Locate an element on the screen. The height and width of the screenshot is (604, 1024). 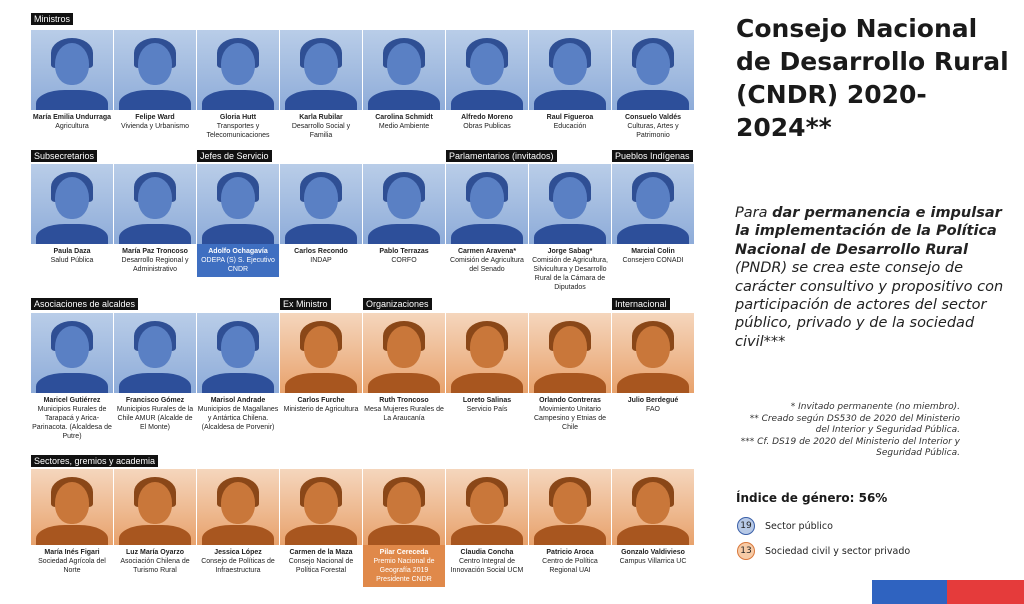
person-role: Educación is located at coordinates (570, 126).